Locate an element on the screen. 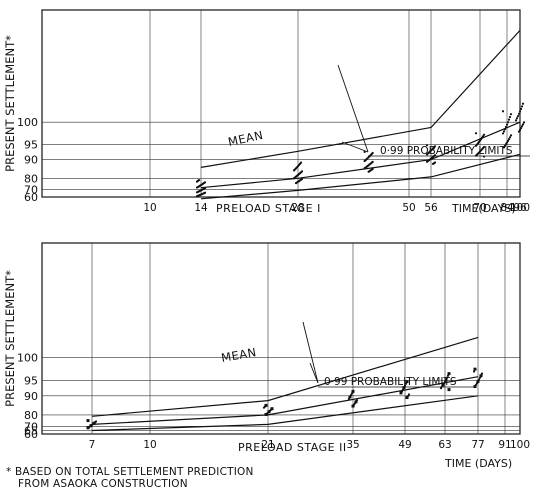 This screenshot has height=495, width=536. x-axis-label: PRELOAD STAGE I is located at coordinates (268, 208).